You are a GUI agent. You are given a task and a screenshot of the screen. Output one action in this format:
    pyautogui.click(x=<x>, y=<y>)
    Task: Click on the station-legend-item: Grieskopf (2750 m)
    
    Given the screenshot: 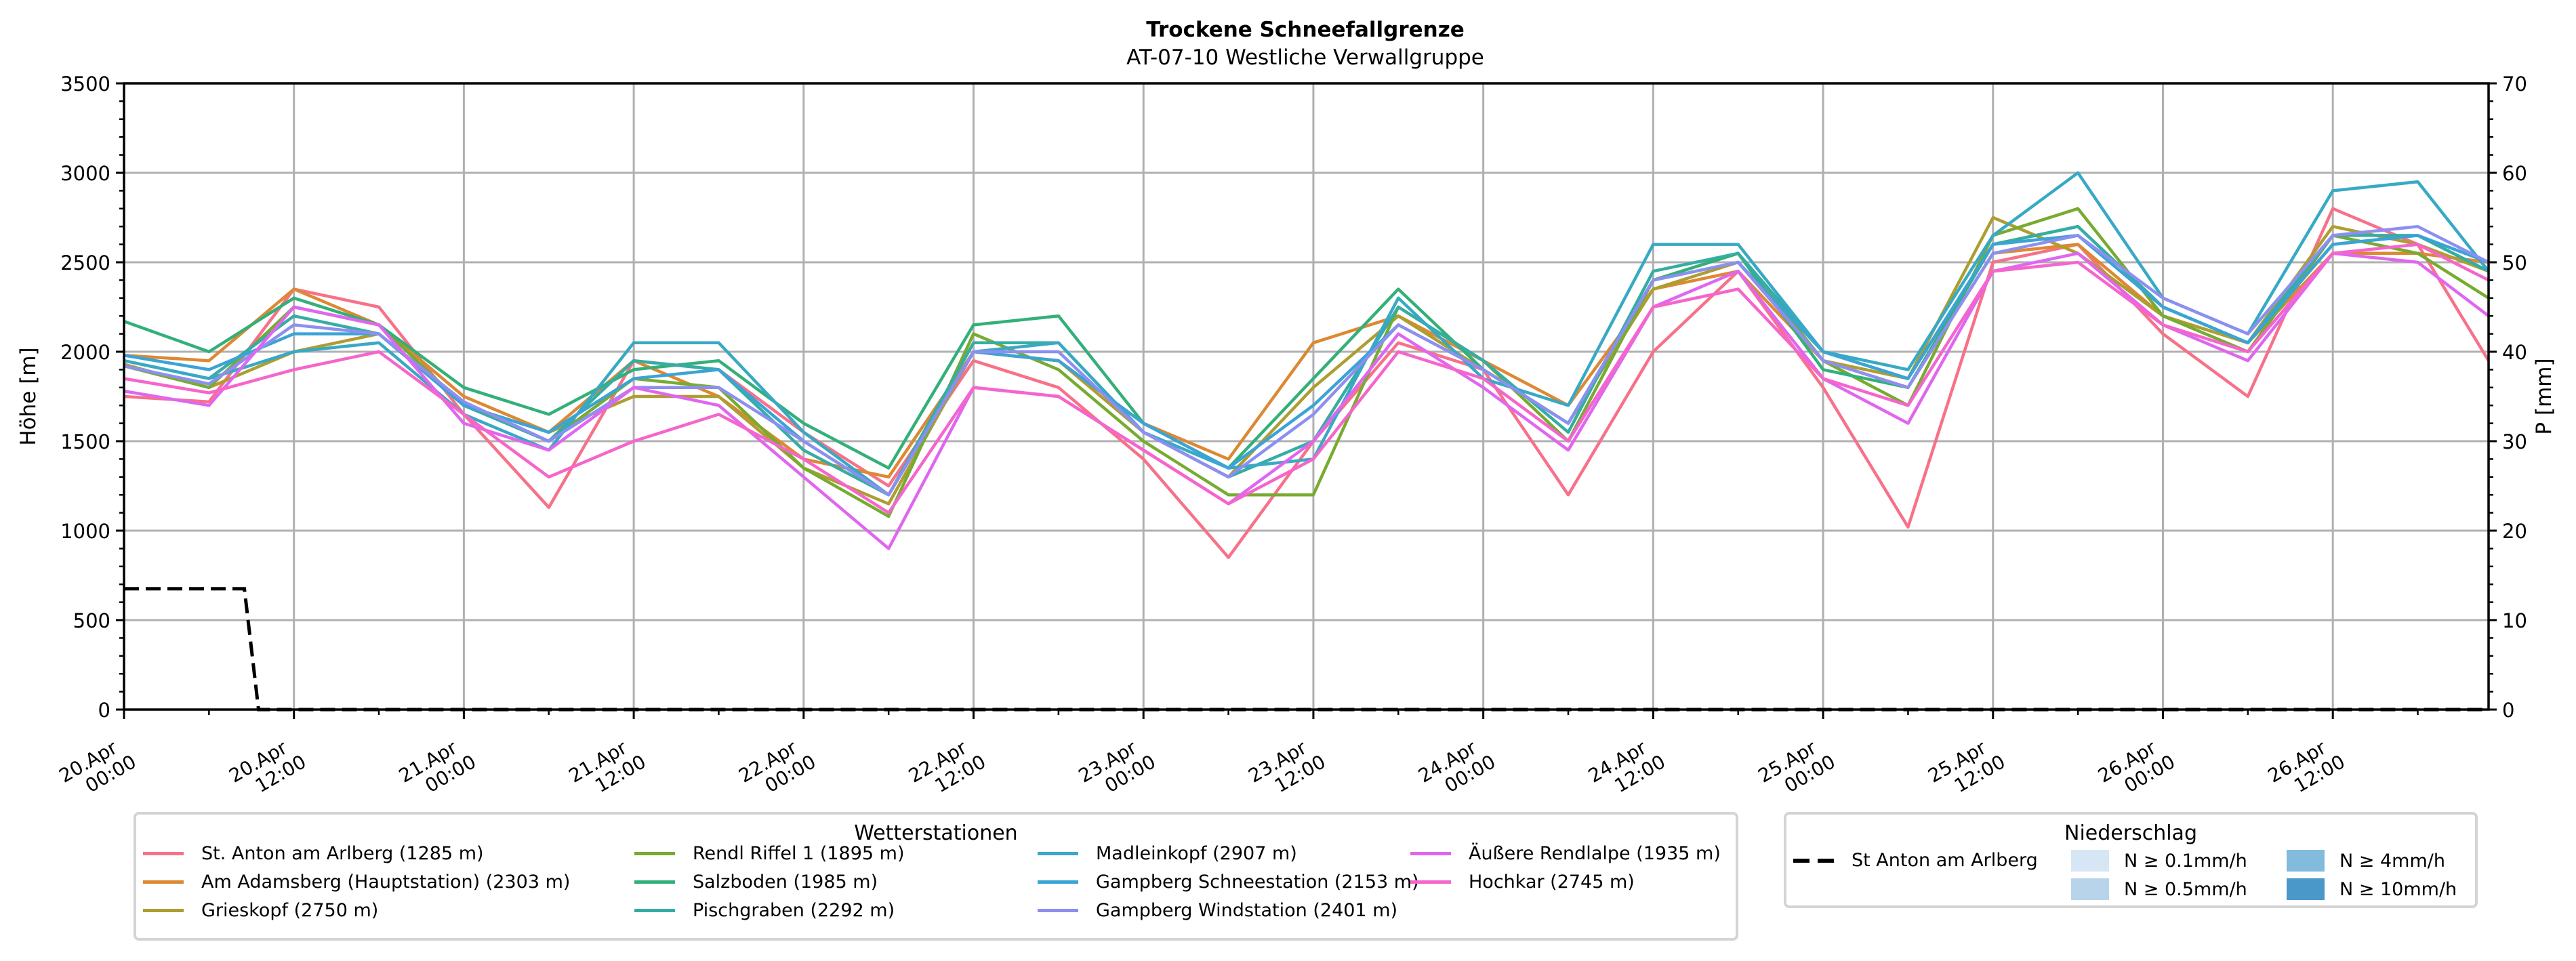 What is the action you would take?
    pyautogui.click(x=261, y=910)
    